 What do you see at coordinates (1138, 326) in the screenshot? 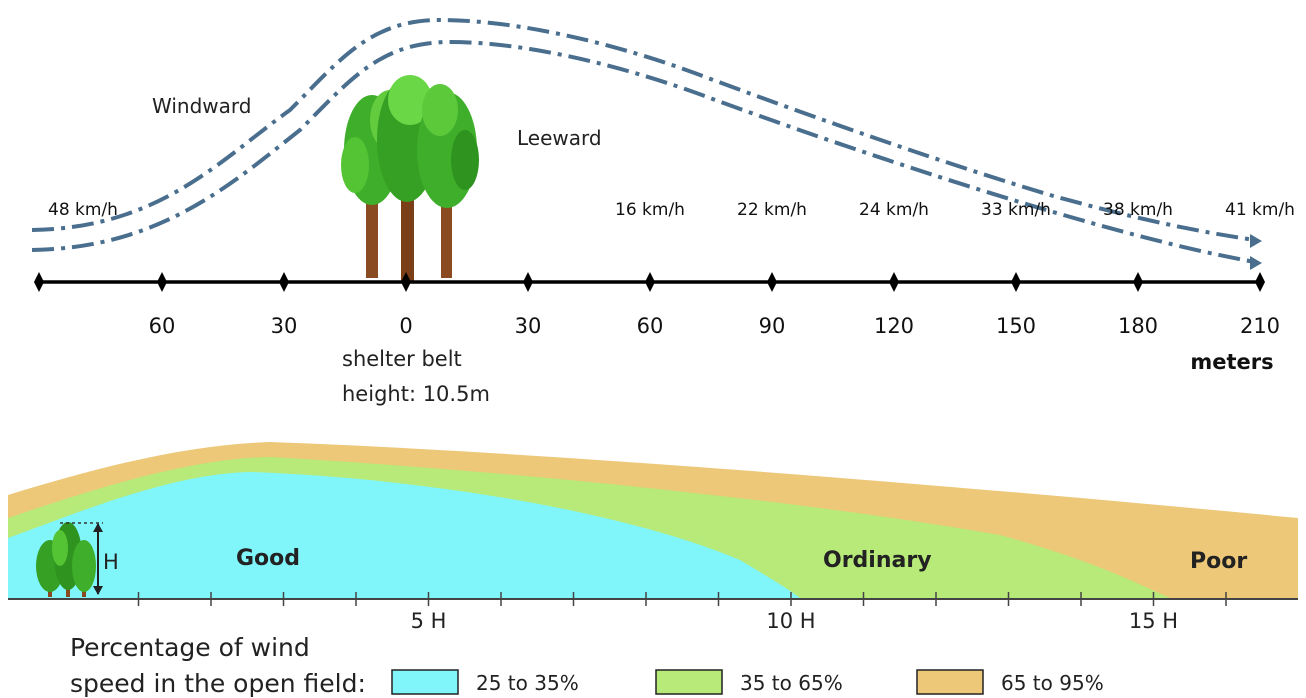
I see `axis-tick-label: 180` at bounding box center [1138, 326].